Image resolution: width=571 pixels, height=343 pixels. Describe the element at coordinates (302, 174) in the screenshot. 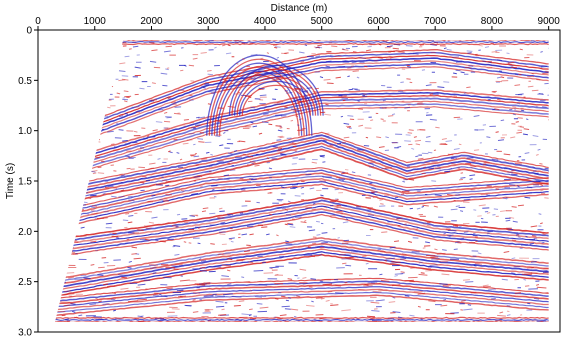

I see `reflector-wavelet` at that location.